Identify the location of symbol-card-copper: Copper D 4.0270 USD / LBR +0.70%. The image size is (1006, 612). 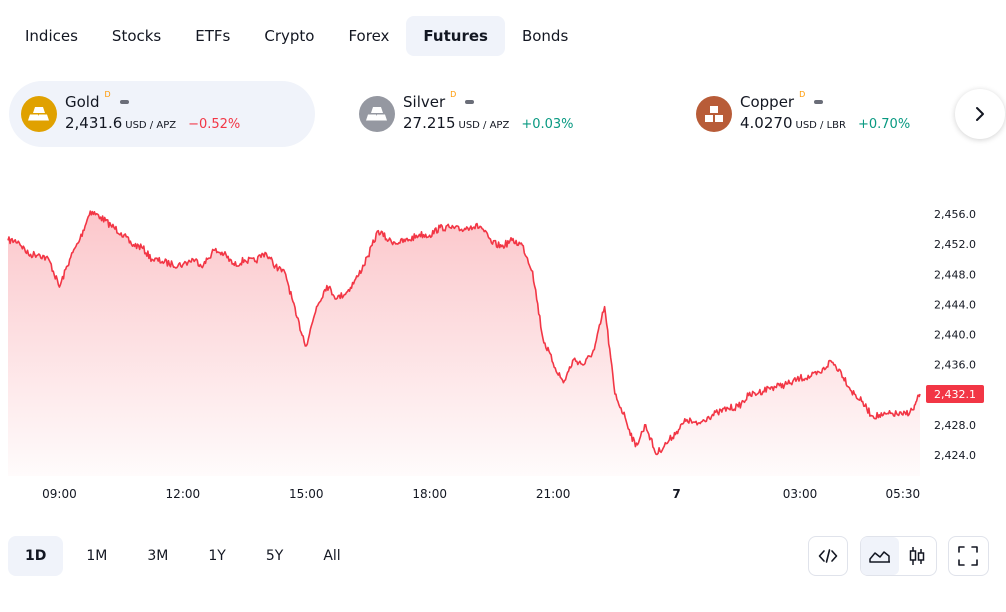
(819, 114).